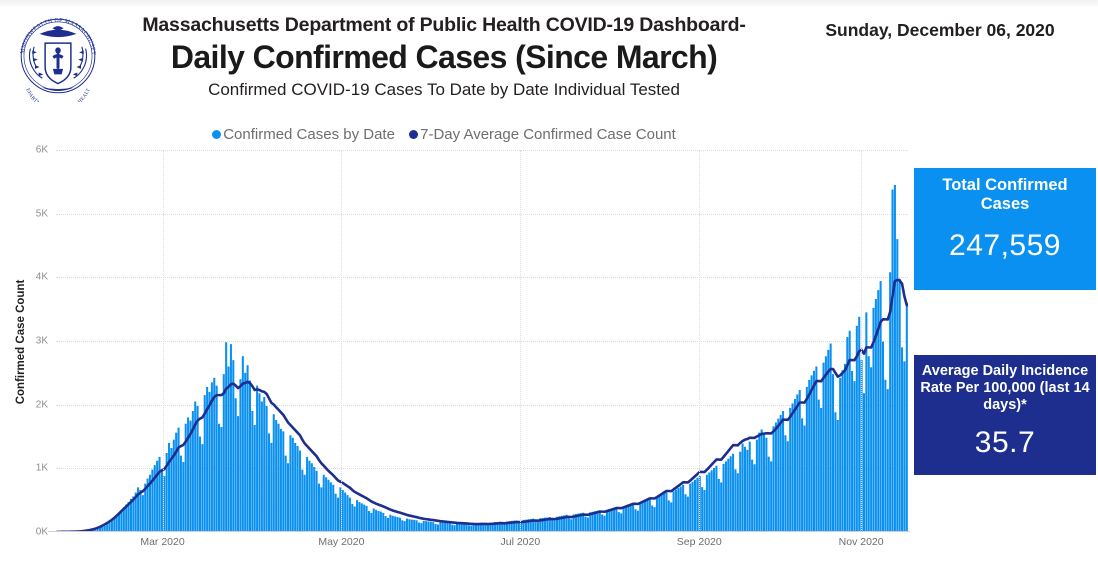 The height and width of the screenshot is (562, 1098). Describe the element at coordinates (41, 405) in the screenshot. I see `y-axis-tick-label: 2K` at that location.